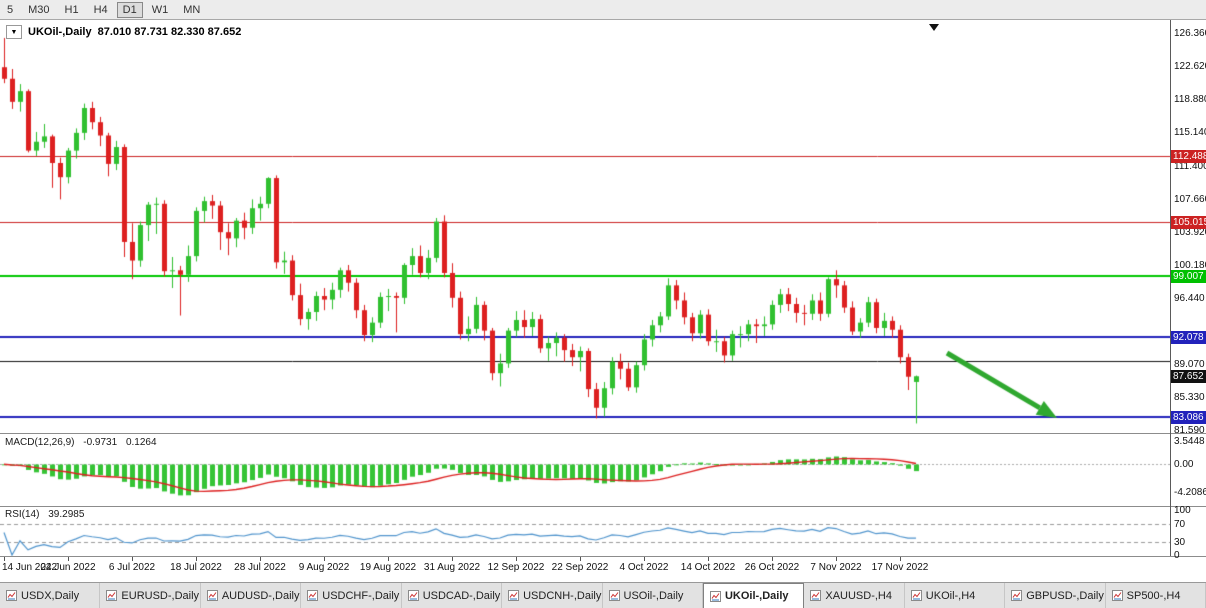 This screenshot has width=1206, height=608. I want to click on price-axis-tick: 85.330, so click(1189, 397).